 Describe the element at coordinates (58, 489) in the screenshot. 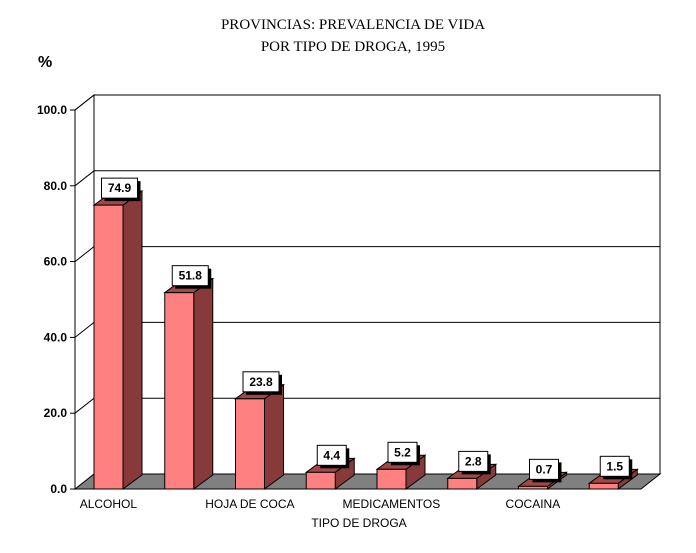

I see `y-tick-label: 0.0` at that location.